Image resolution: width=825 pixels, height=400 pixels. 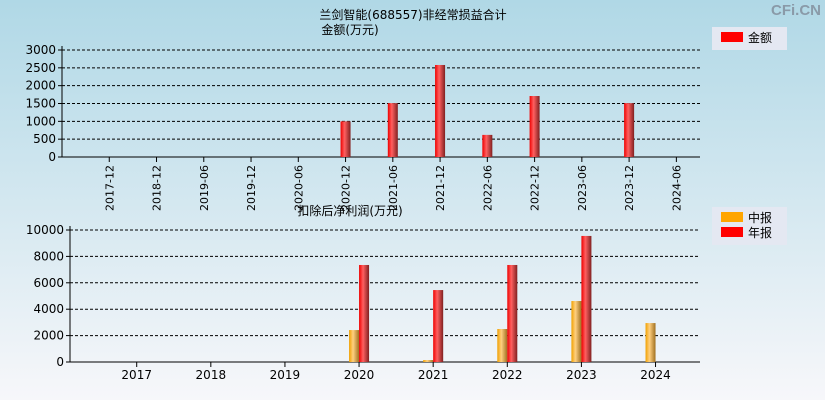 What do you see at coordinates (487, 188) in the screenshot?
I see `x-tick-label: 2022-06` at bounding box center [487, 188].